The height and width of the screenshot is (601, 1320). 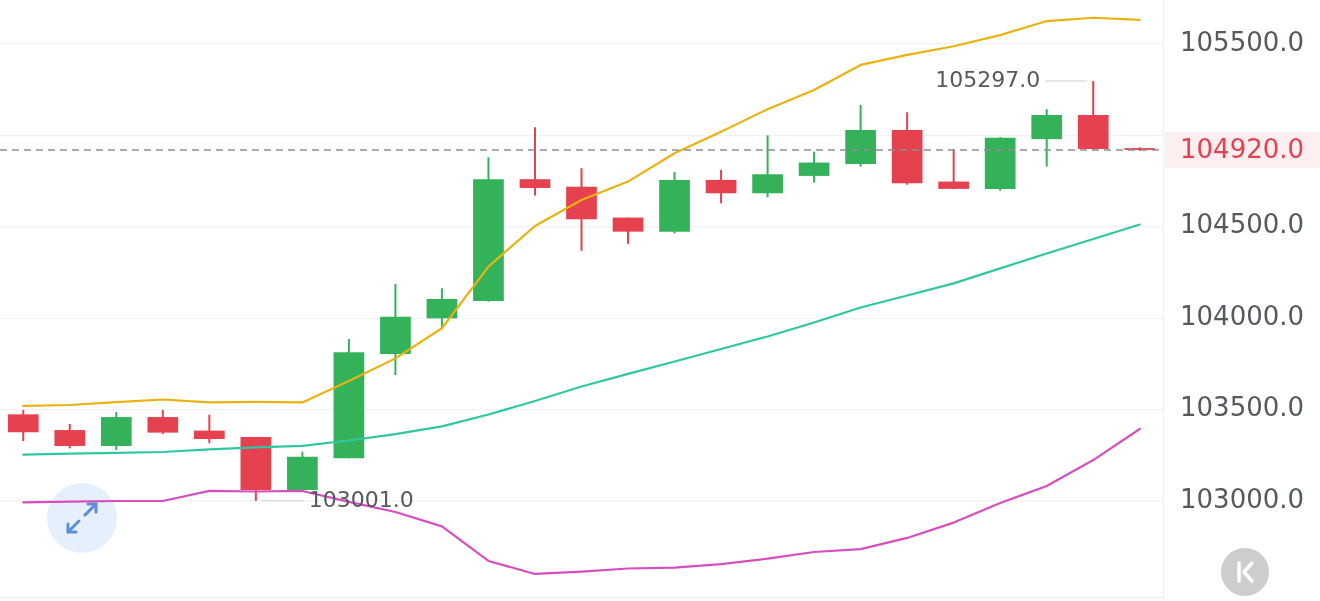 What do you see at coordinates (1242, 407) in the screenshot?
I see `y-tick-label: 103500.0` at bounding box center [1242, 407].